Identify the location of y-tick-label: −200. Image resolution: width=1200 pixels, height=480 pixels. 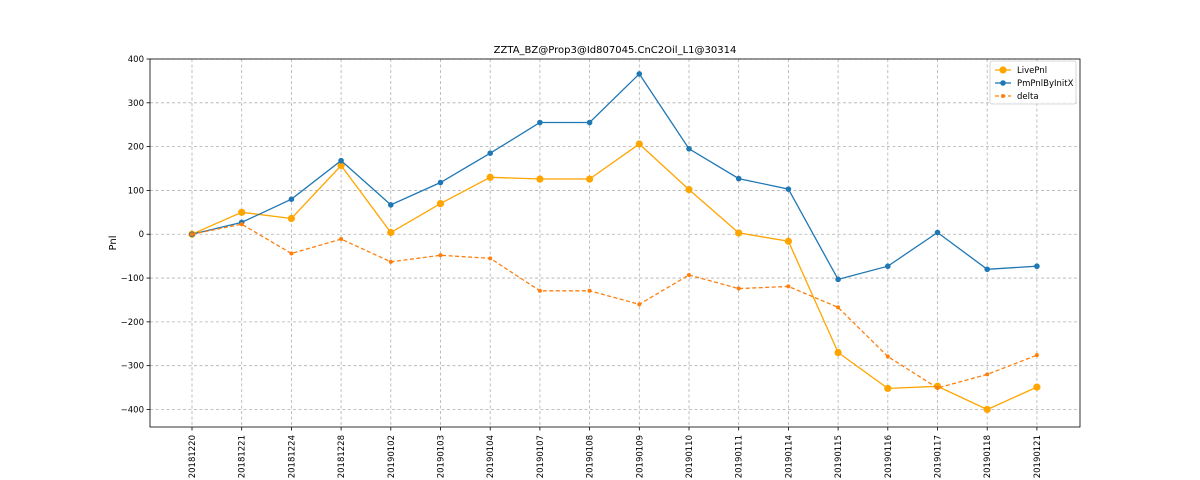
(132, 323).